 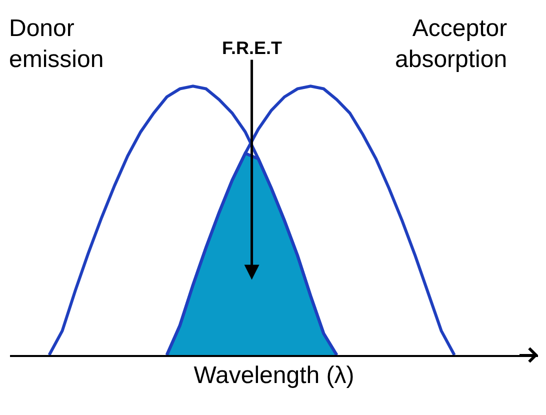 I want to click on text: Acceptor absorption, so click(x=451, y=44).